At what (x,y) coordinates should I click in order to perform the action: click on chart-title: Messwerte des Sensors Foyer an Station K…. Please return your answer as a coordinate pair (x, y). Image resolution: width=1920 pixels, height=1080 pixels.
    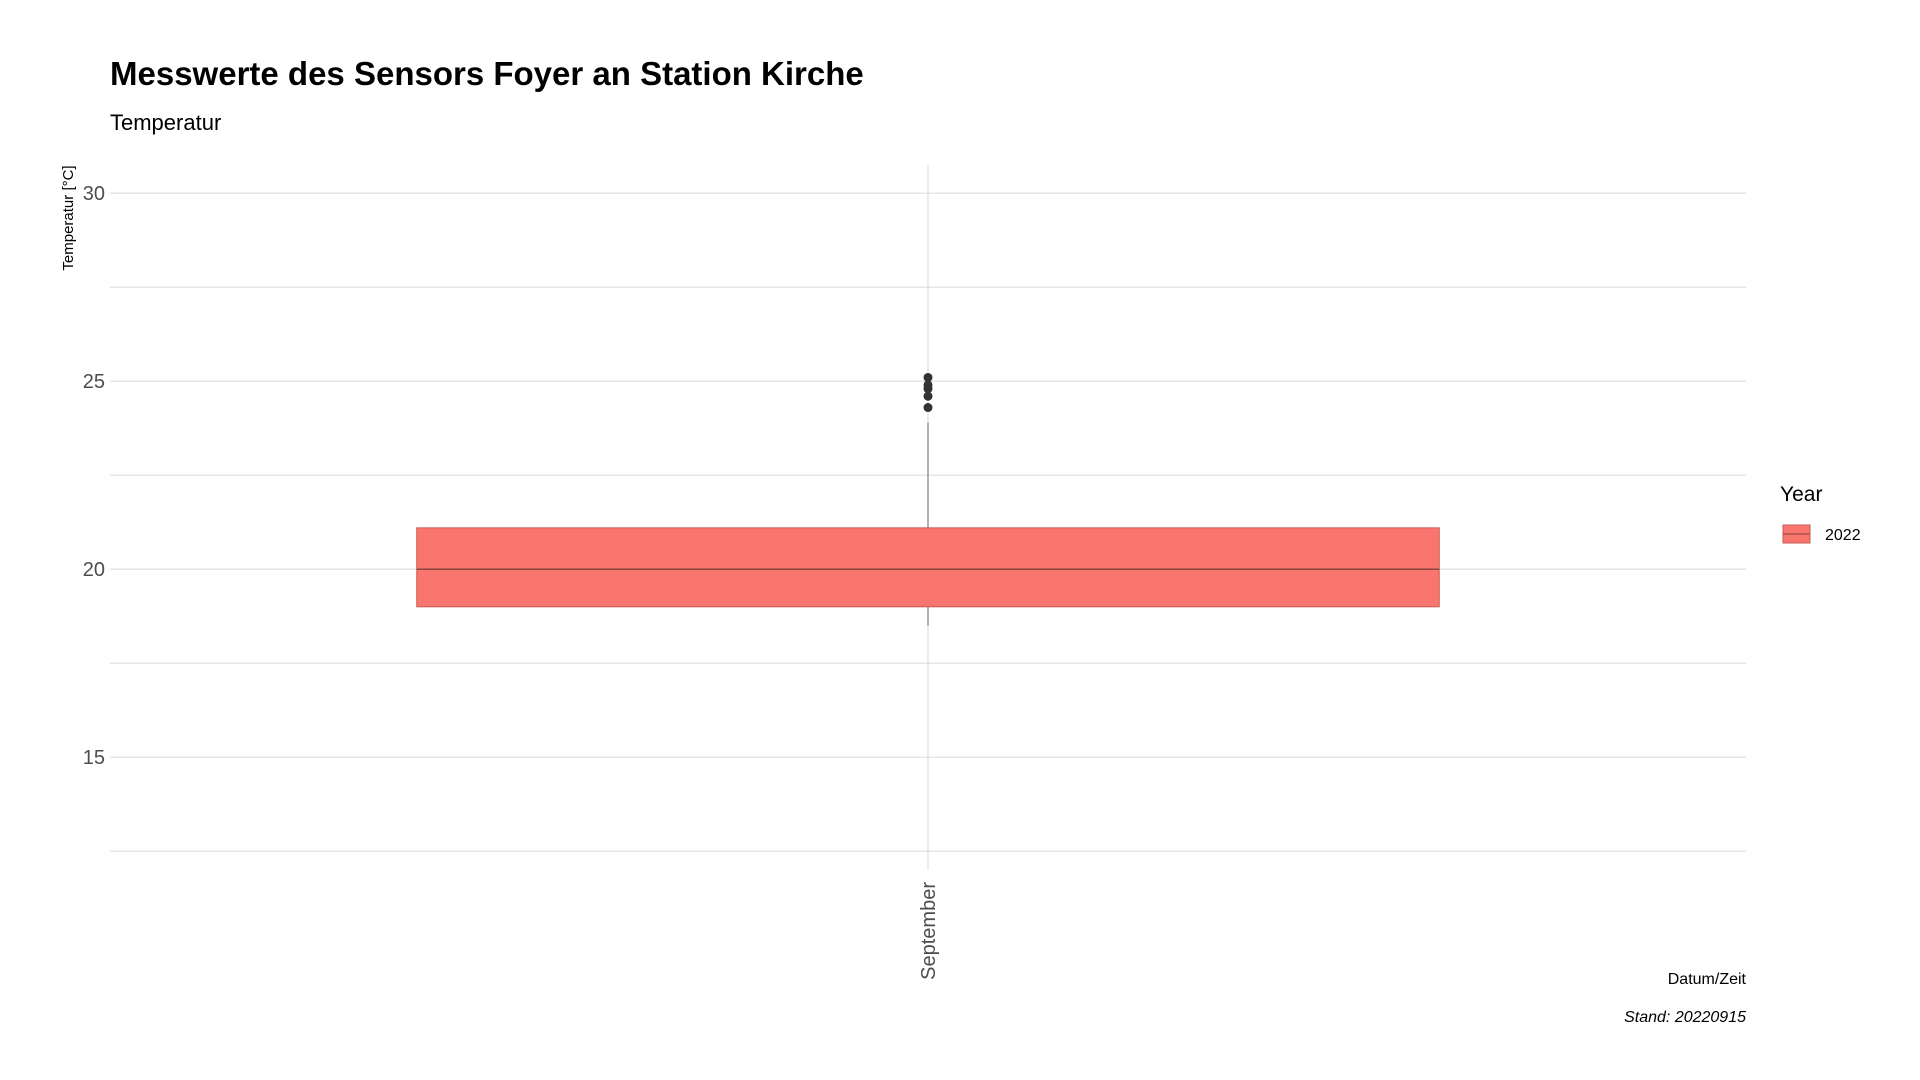
    Looking at the image, I should click on (487, 73).